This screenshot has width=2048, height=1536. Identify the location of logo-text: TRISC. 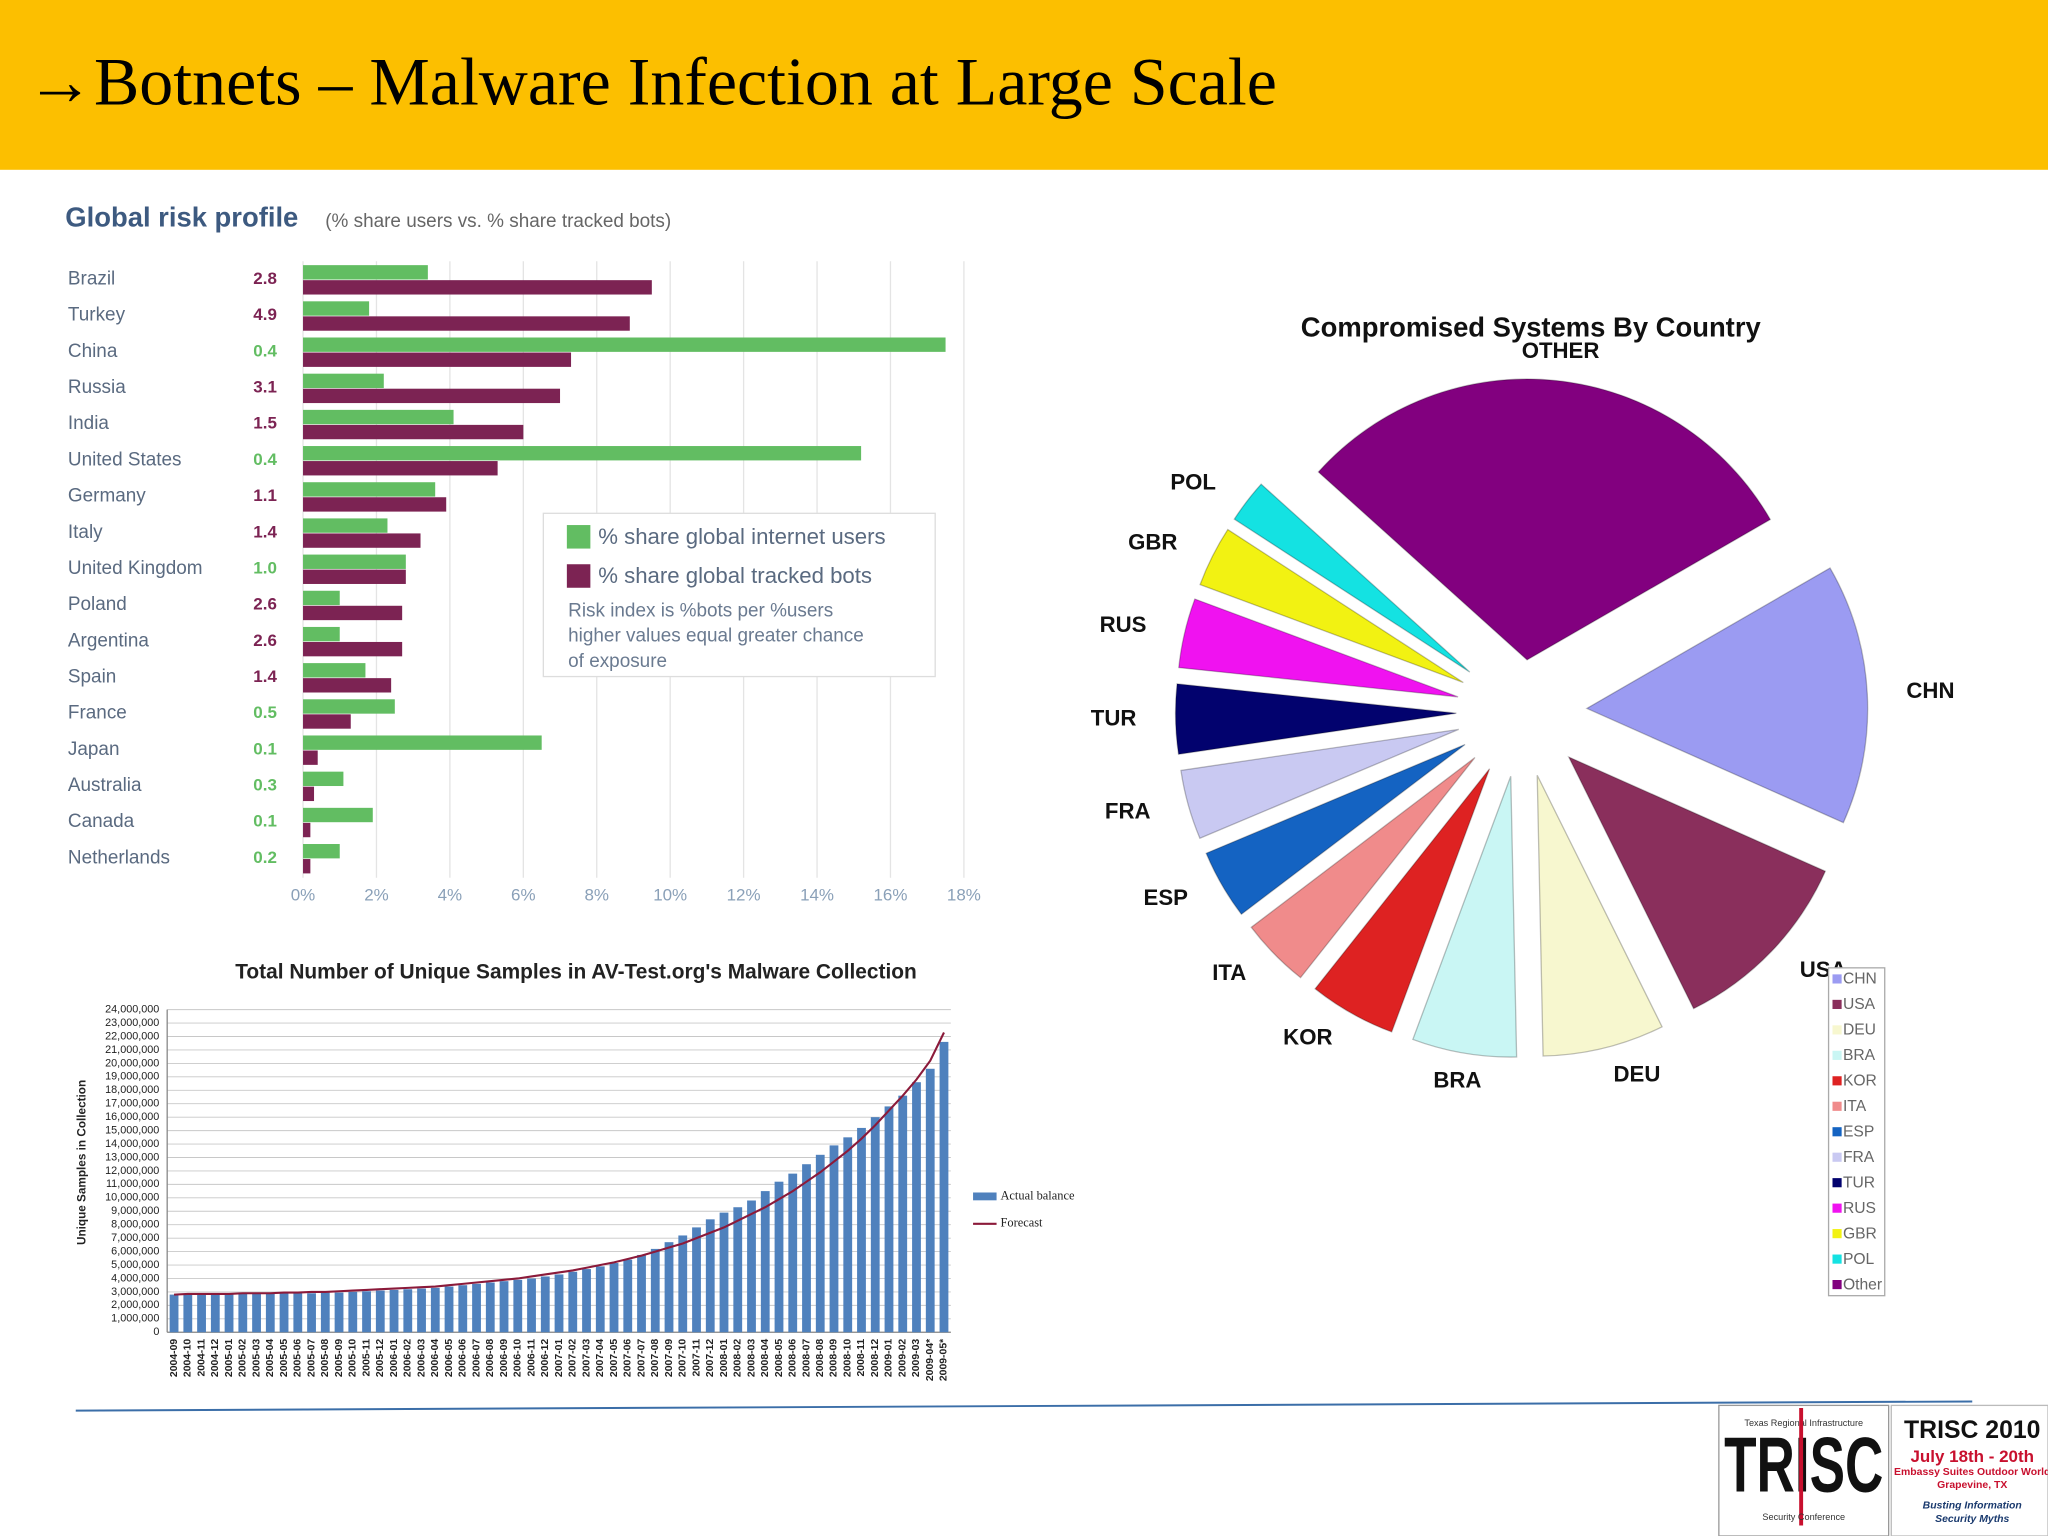
(1803, 1464).